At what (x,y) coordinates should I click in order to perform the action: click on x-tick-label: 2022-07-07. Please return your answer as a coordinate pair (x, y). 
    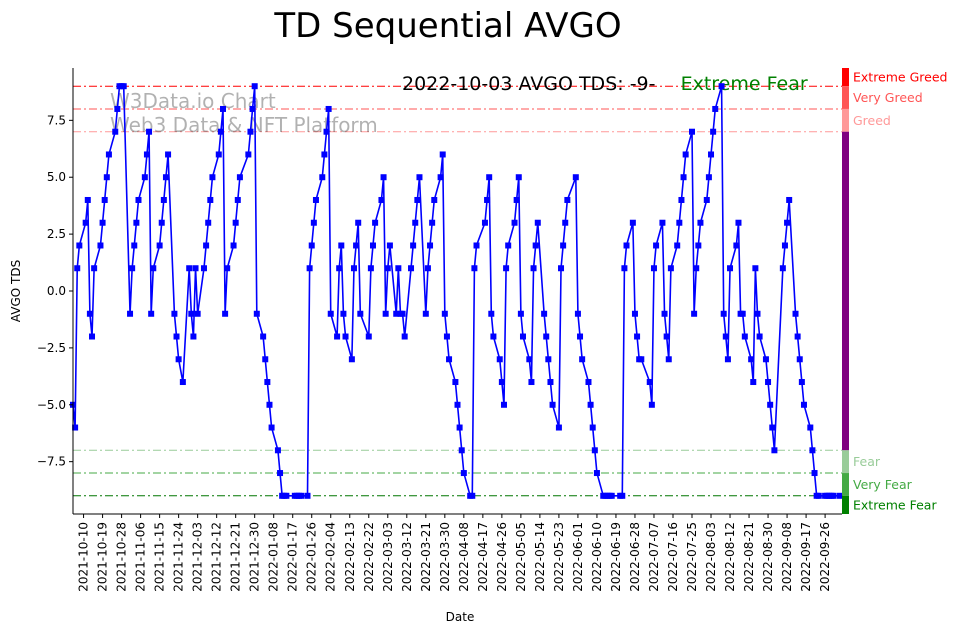
    Looking at the image, I should click on (654, 557).